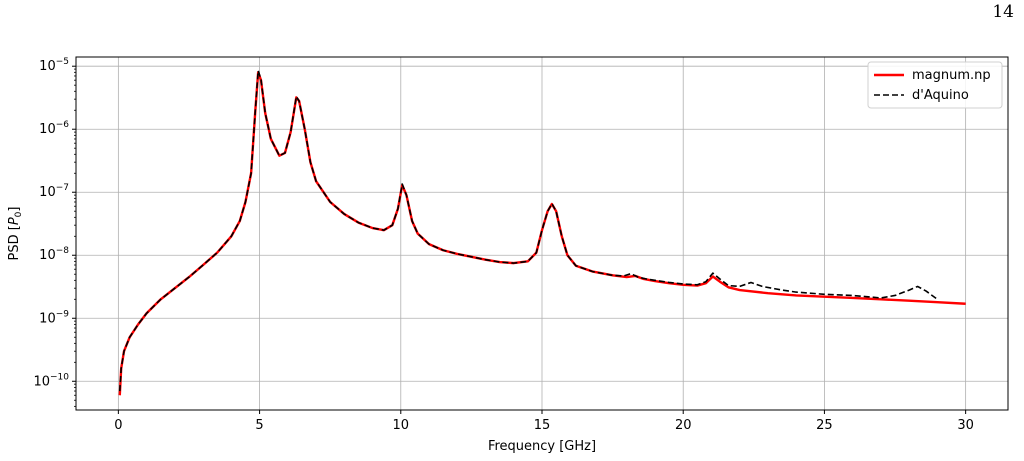 This screenshot has width=1024, height=461. I want to click on y-tick-label: 10⁻⁷, so click(54, 191).